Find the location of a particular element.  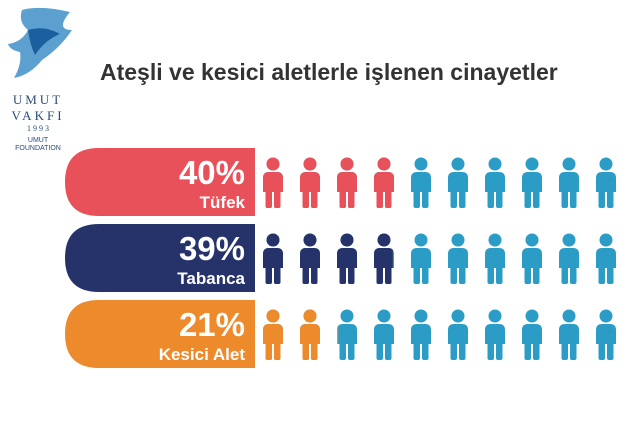

logo: UMUT VAKFI 1 9 9 3 UMUT FOUNDATION is located at coordinates (40, 79).